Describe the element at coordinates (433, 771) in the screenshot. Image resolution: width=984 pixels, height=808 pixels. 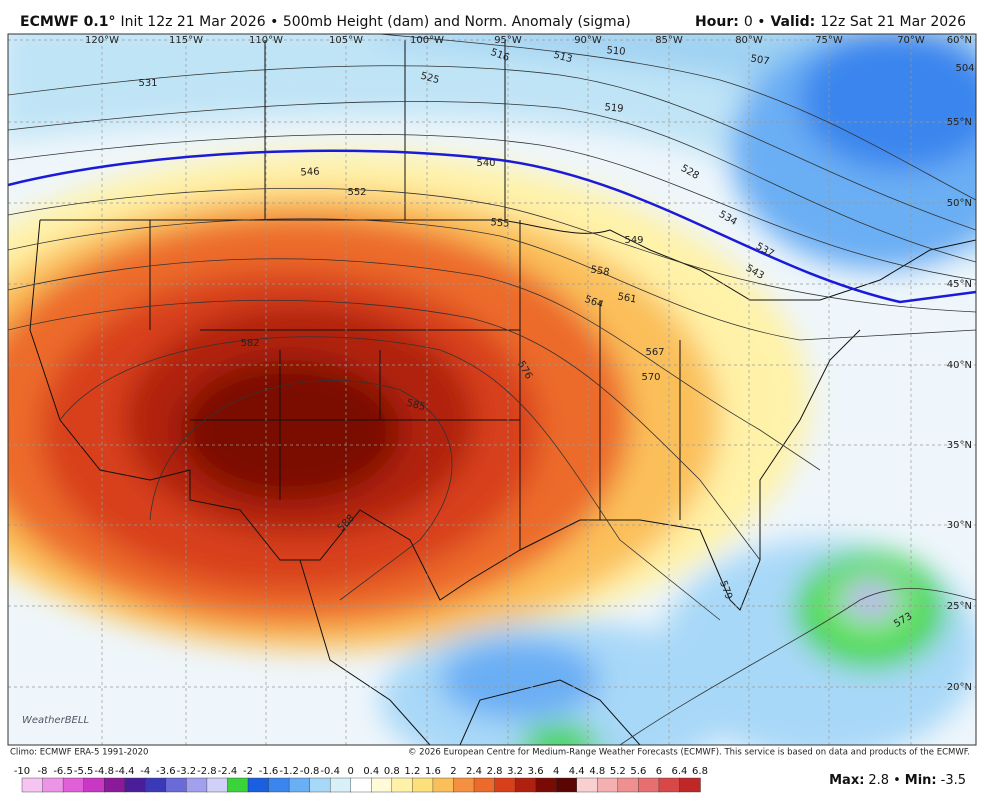
I see `colorbar-label: 1.6` at that location.